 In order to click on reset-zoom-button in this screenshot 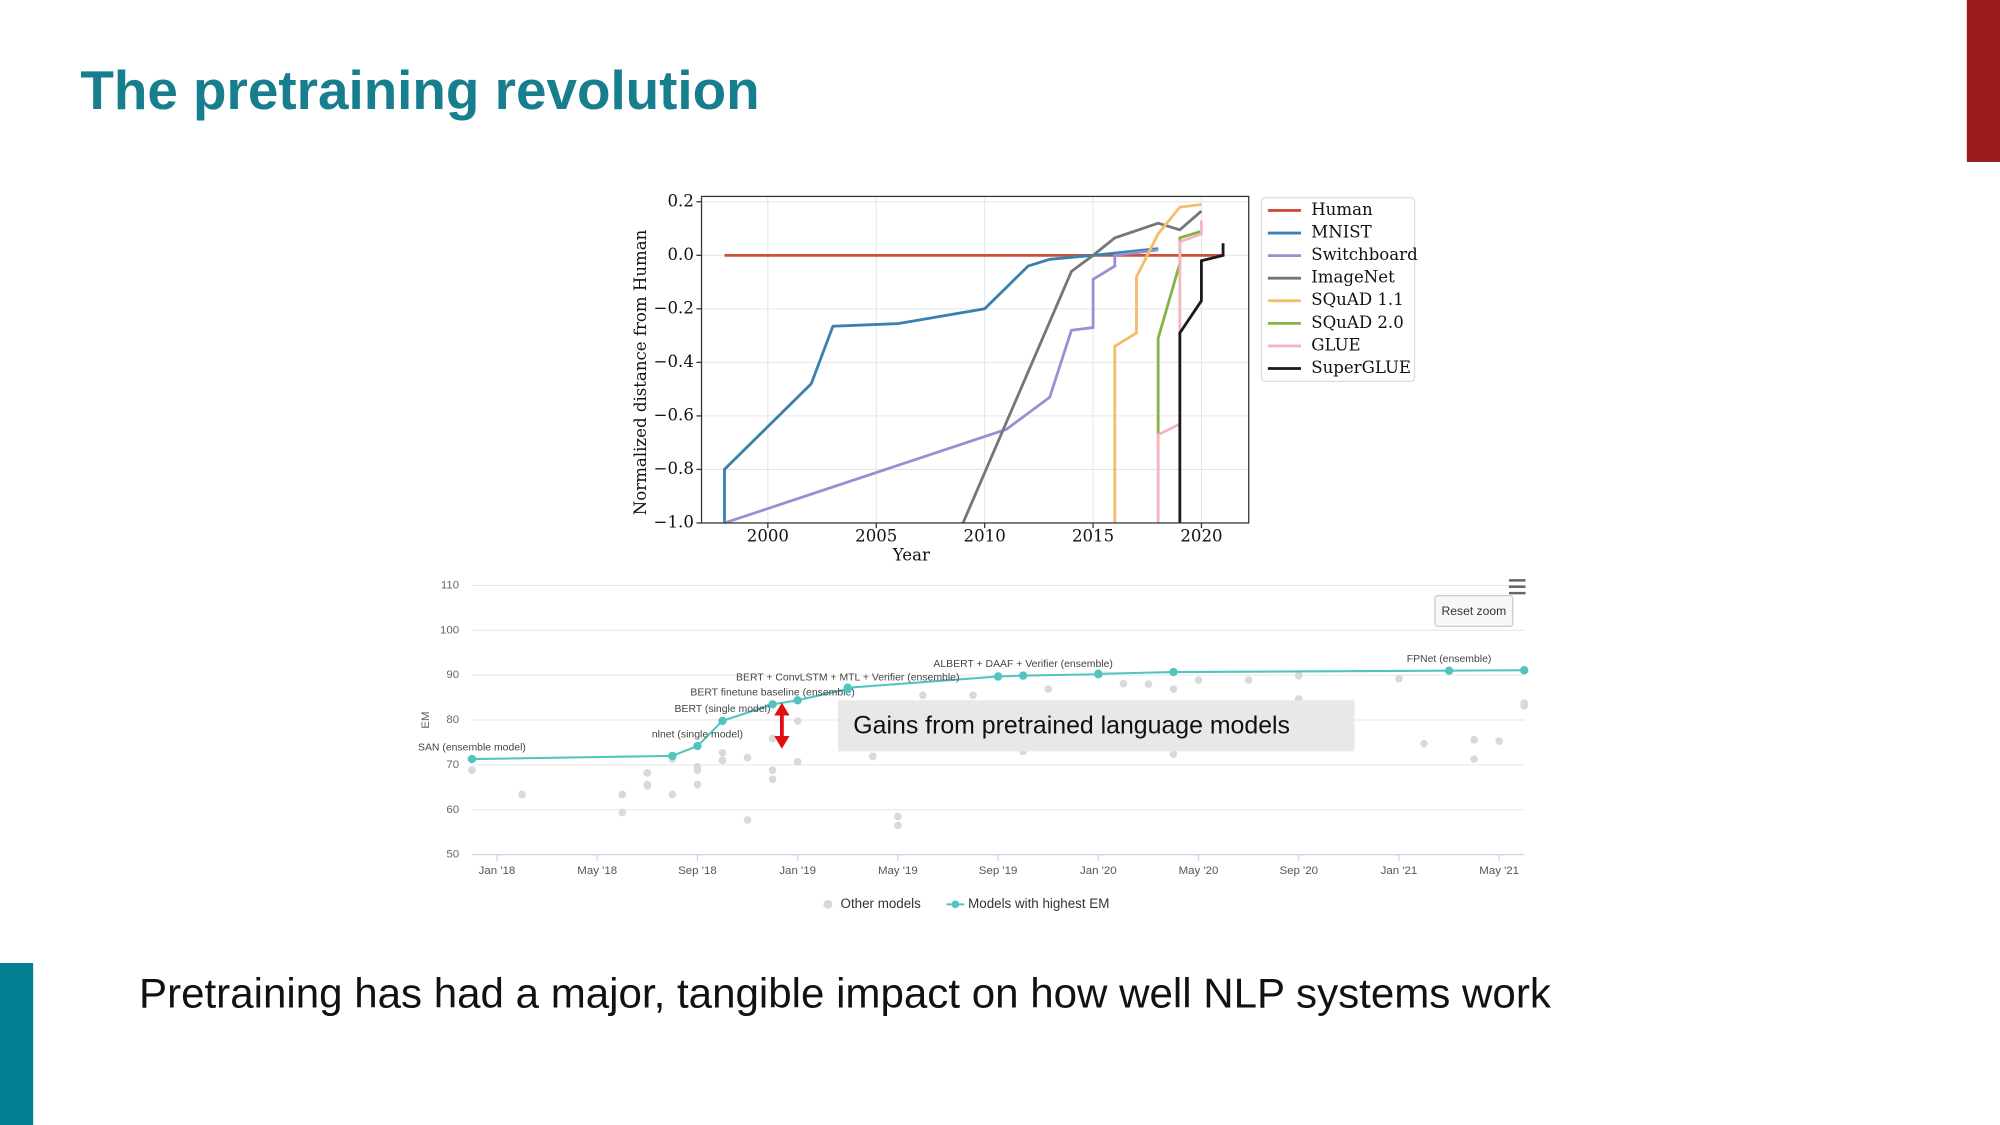, I will do `click(1474, 611)`.